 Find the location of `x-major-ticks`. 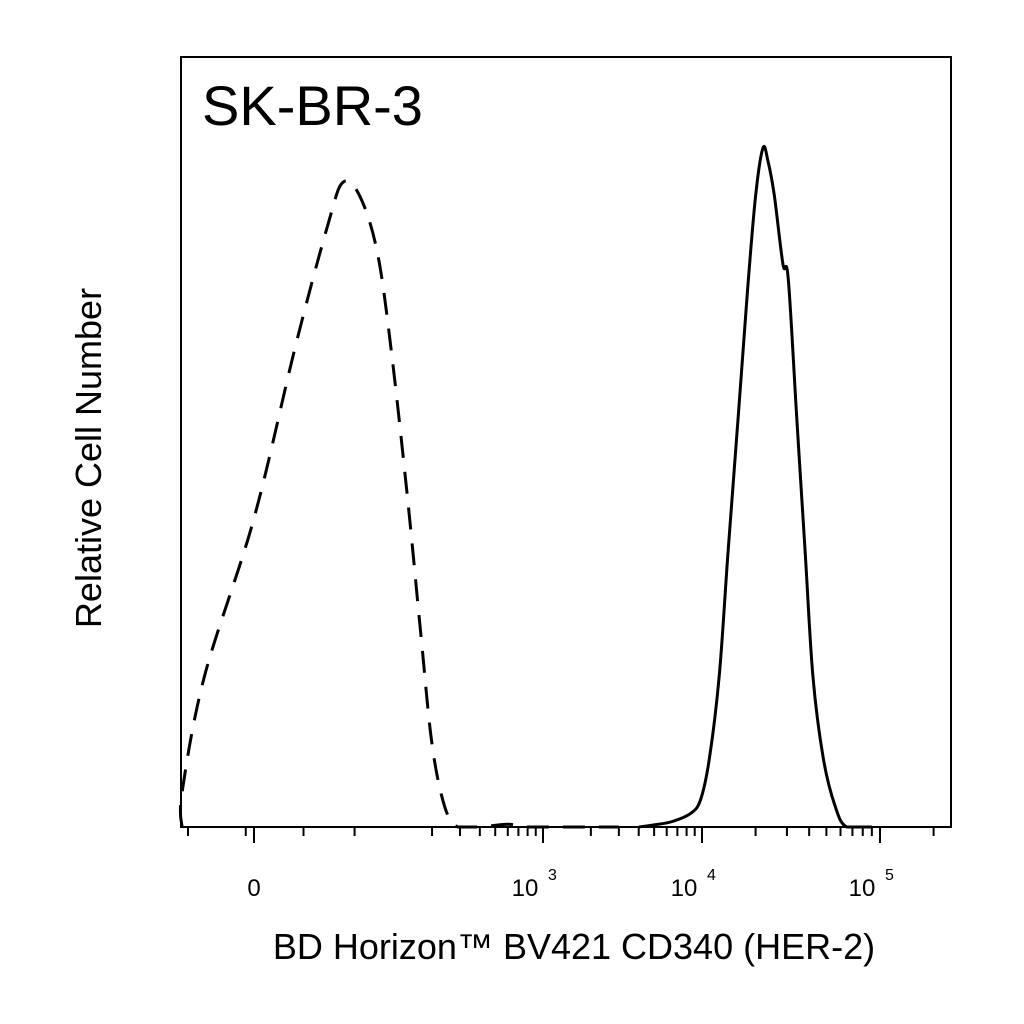

x-major-ticks is located at coordinates (567, 835).